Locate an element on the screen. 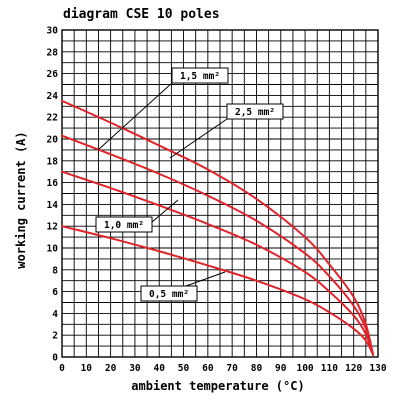  x-tick-label: 110 is located at coordinates (329, 368).